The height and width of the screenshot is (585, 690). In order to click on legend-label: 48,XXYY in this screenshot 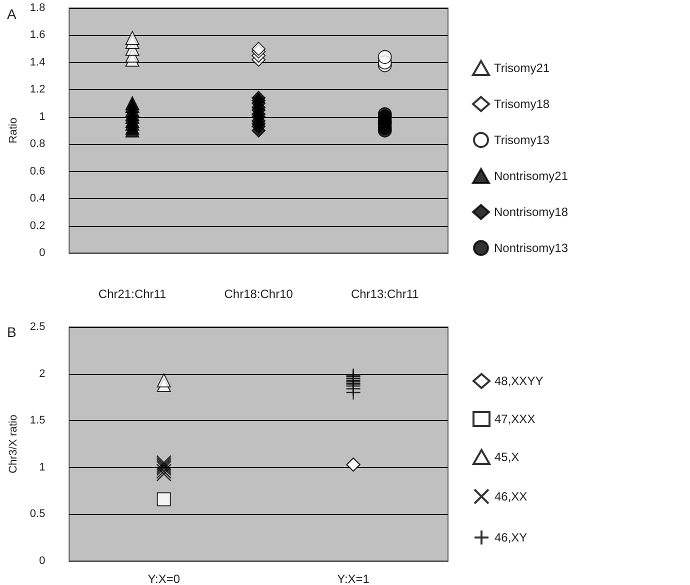, I will do `click(519, 381)`.